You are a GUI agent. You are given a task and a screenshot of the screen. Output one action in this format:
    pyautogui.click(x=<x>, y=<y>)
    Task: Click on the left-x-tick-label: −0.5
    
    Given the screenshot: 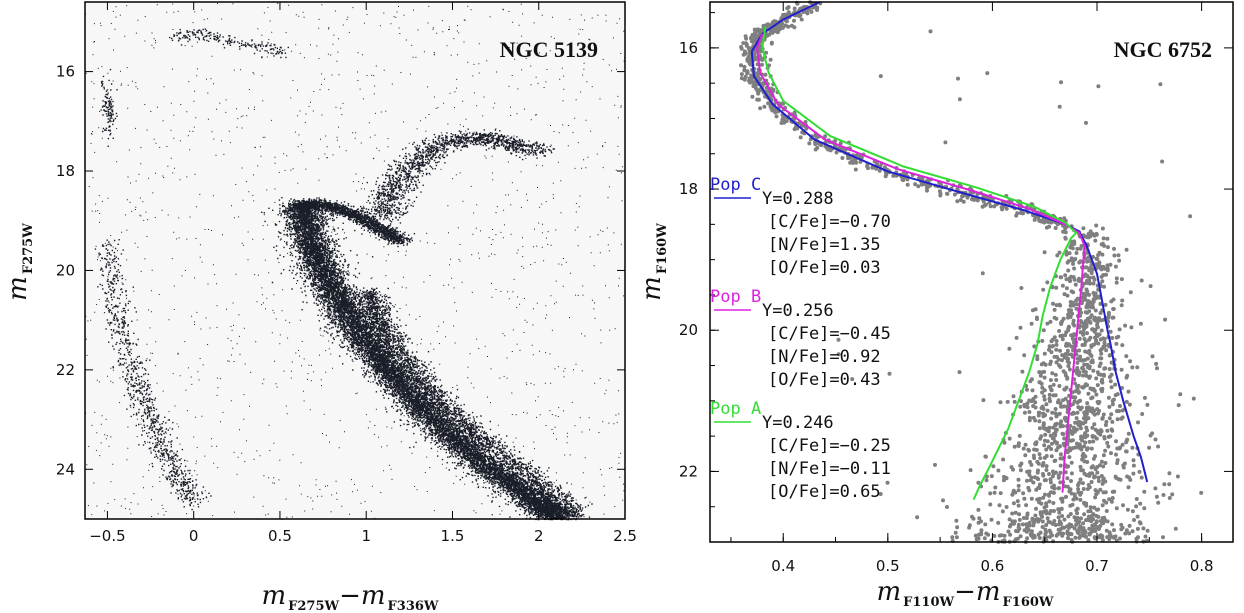 What is the action you would take?
    pyautogui.click(x=107, y=536)
    